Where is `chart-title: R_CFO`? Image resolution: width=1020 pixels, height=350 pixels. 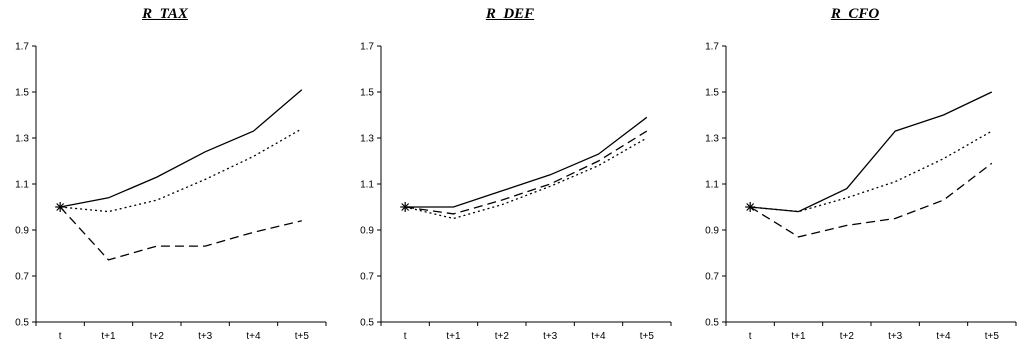
chart-title: R_CFO is located at coordinates (855, 14).